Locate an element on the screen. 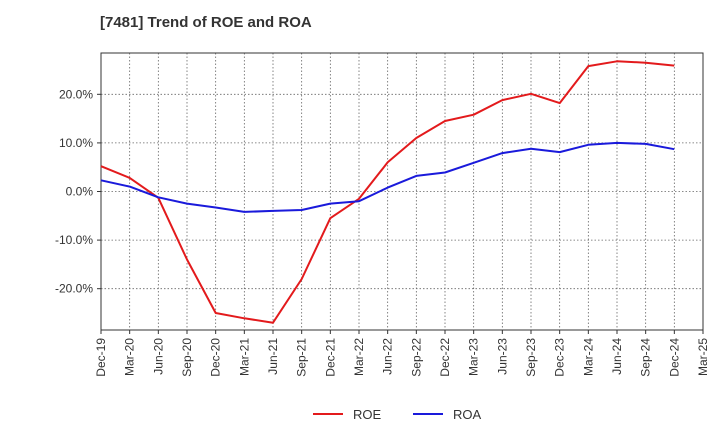  y-tick-label: 0.0% is located at coordinates (80, 192).